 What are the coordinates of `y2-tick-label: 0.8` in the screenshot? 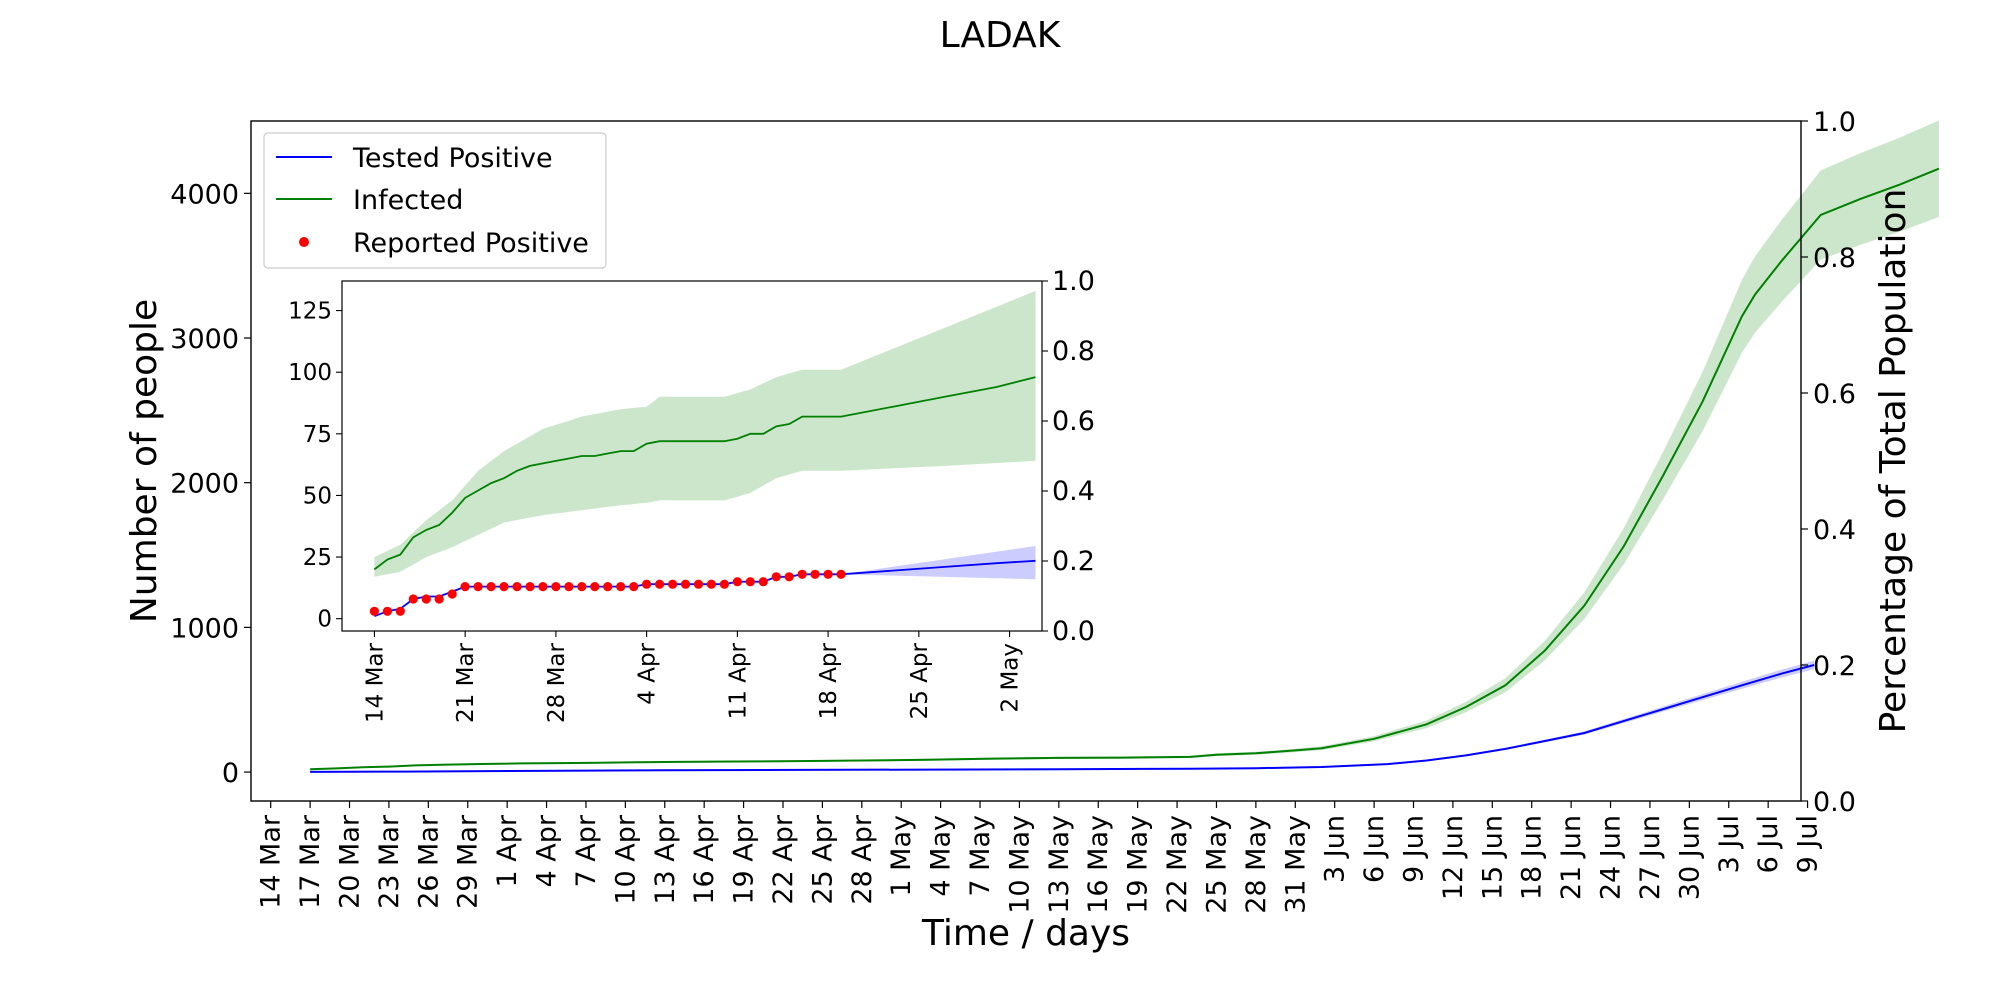 It's located at (1834, 258).